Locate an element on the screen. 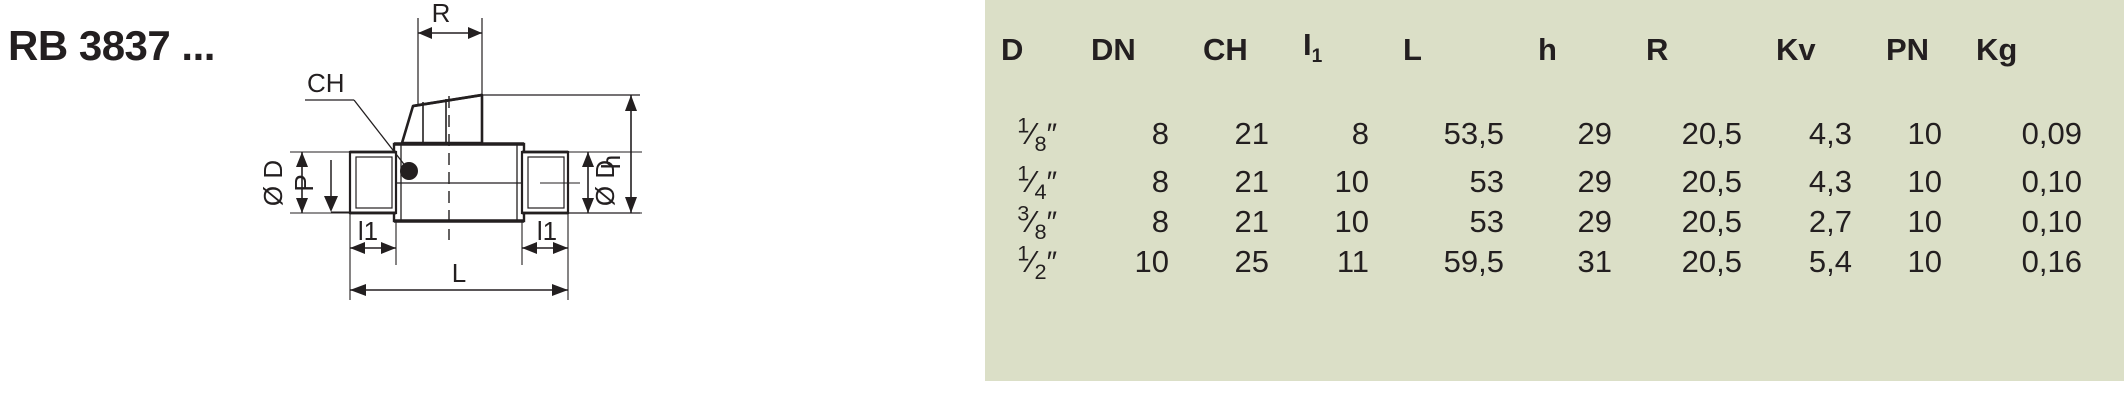  cell-kv: 5,4 is located at coordinates (1830, 261).